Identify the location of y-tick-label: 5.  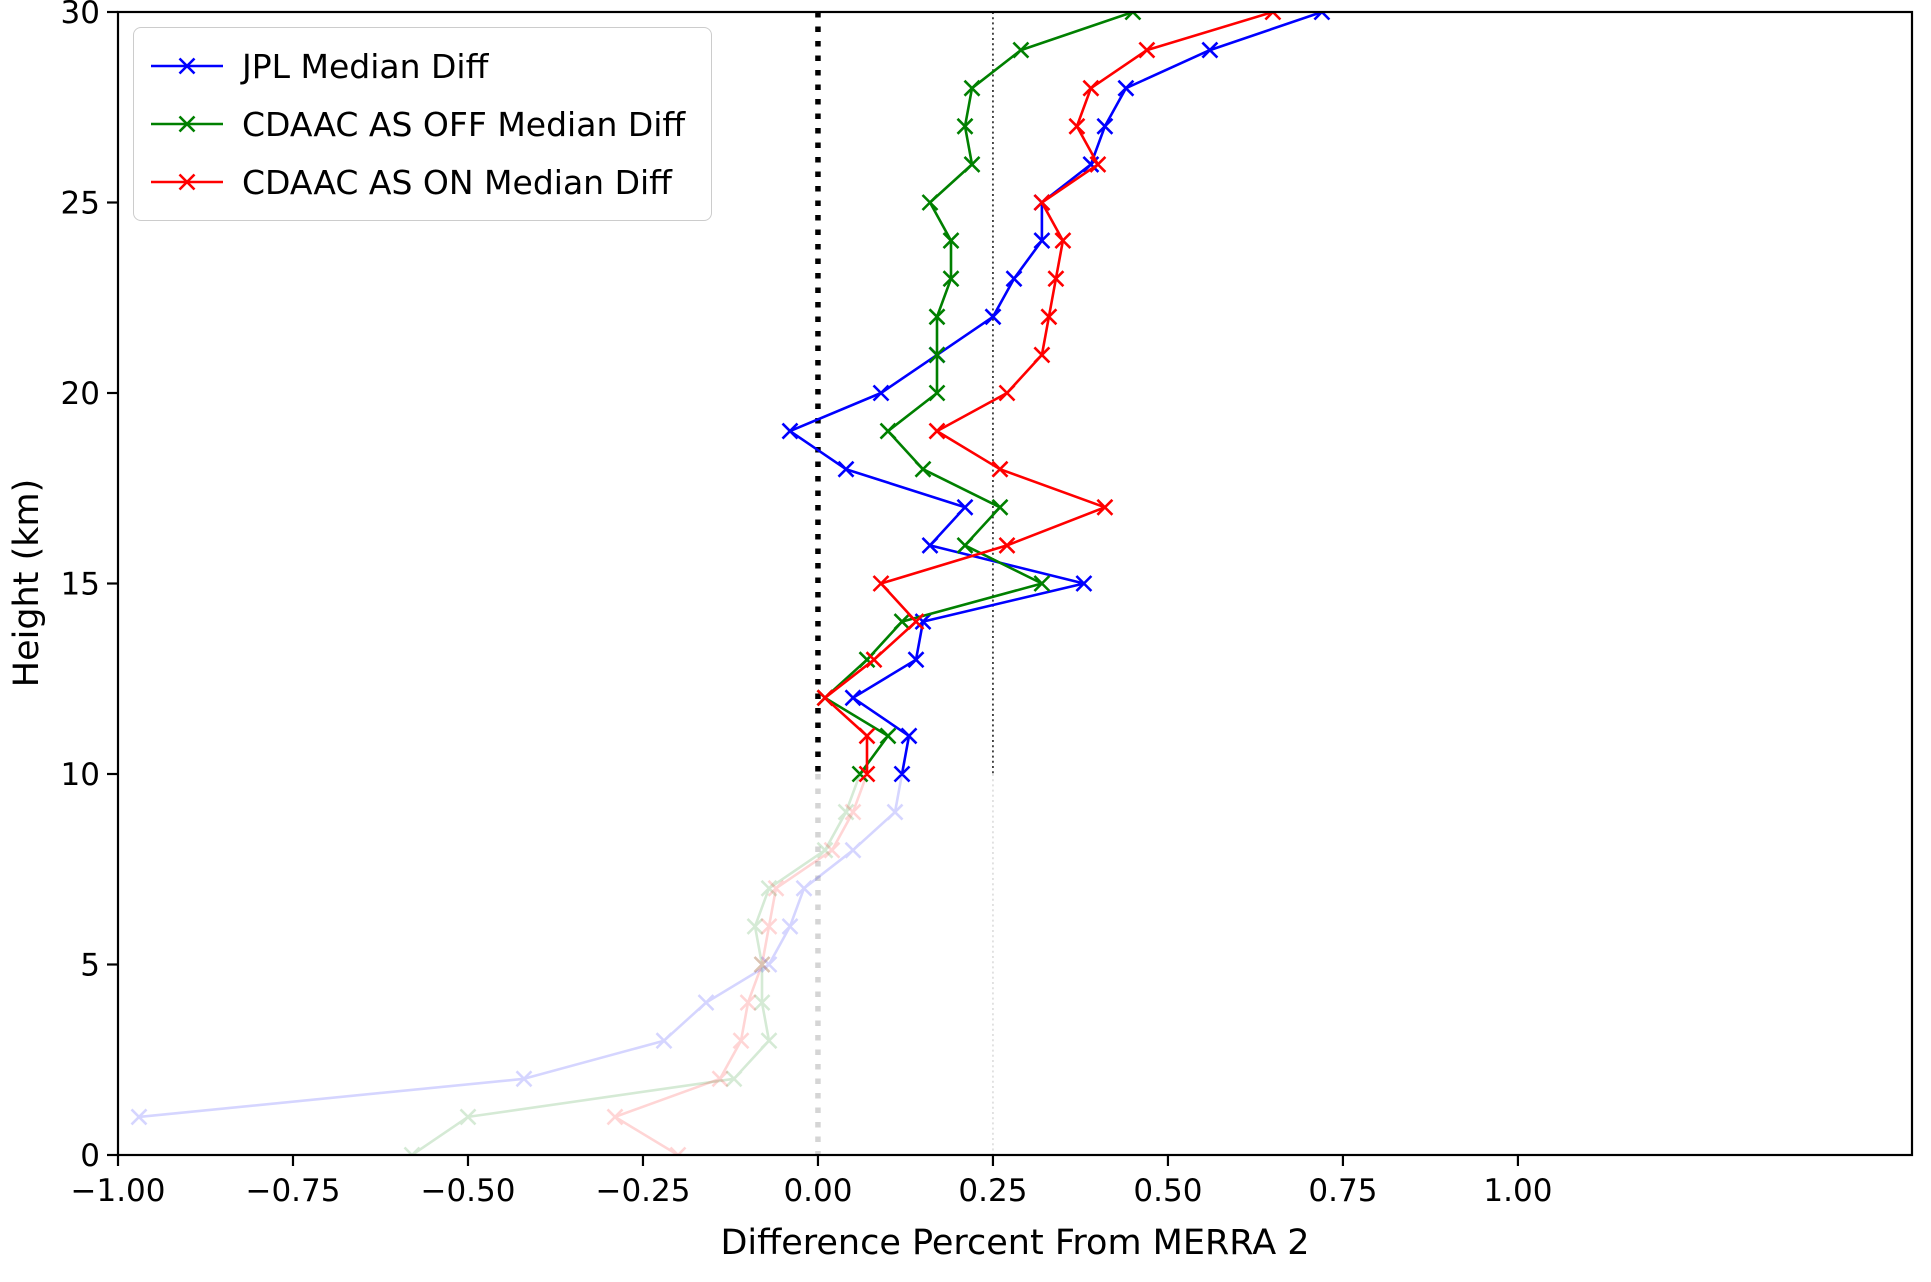
(90, 966).